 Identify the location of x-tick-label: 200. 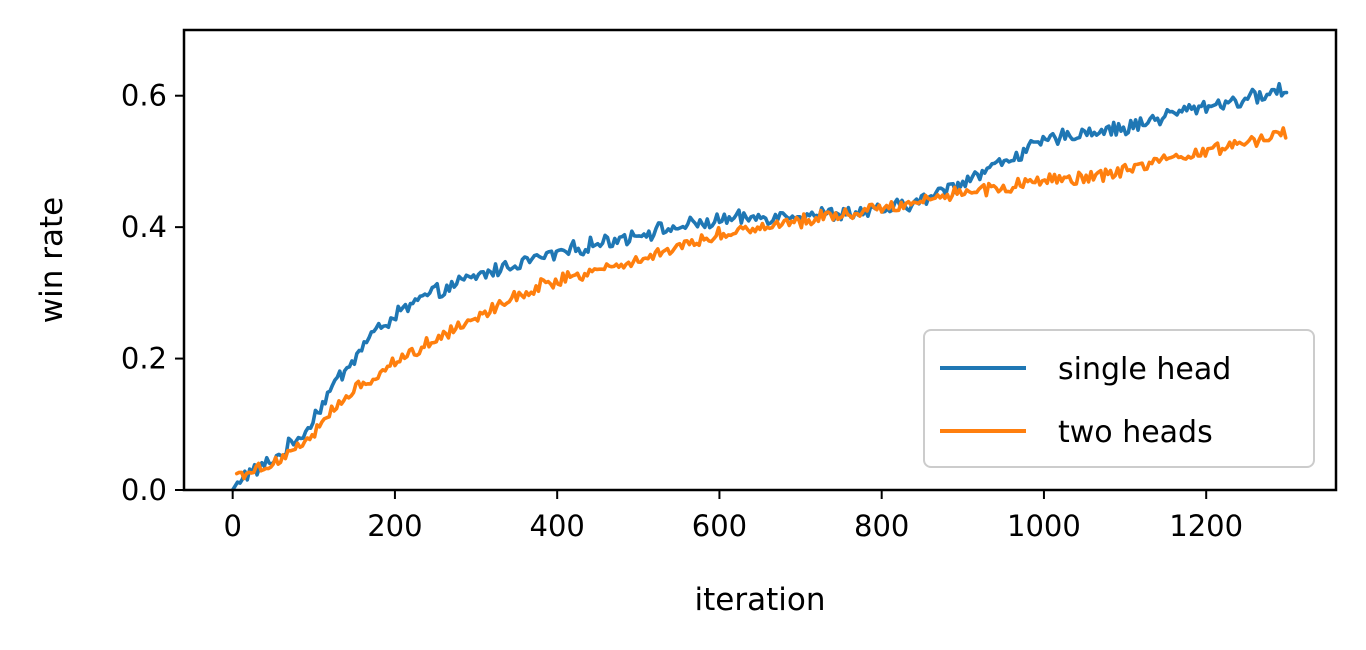
(394, 526).